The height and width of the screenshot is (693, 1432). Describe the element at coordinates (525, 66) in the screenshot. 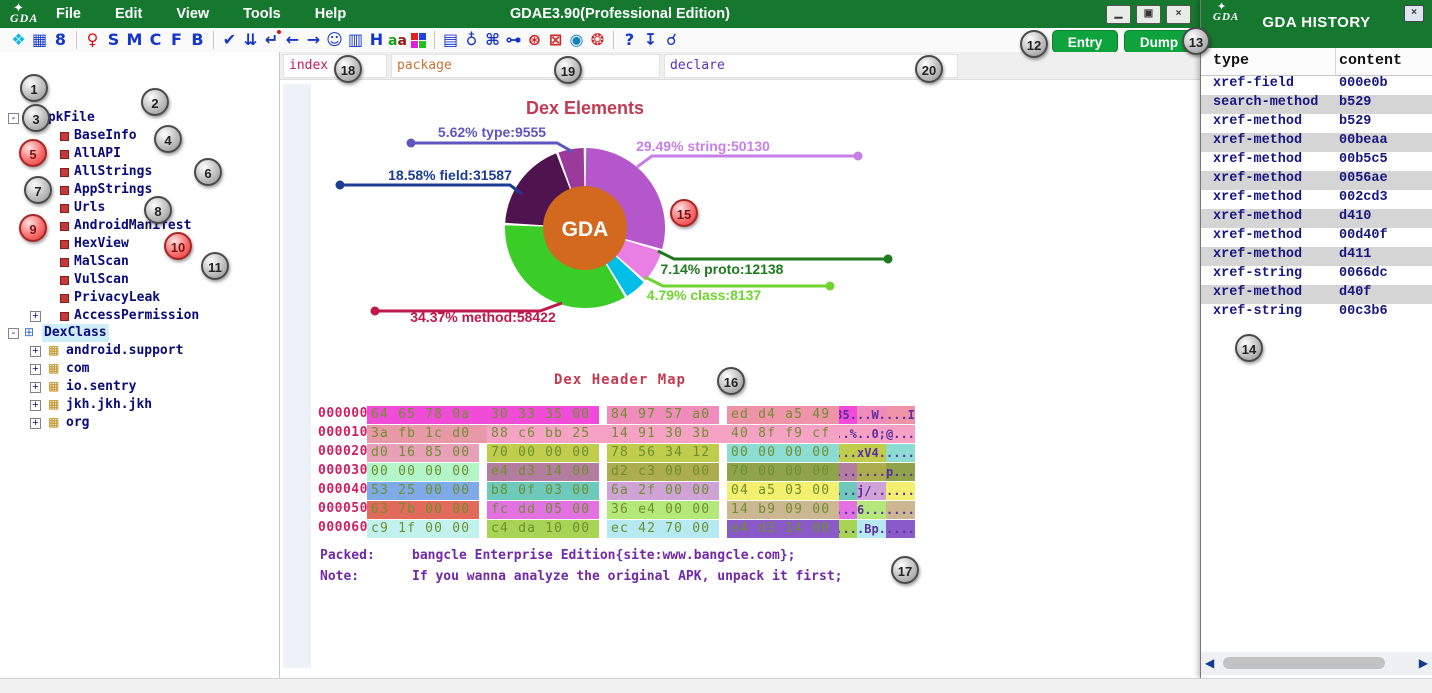

I see `tab-package: package` at that location.